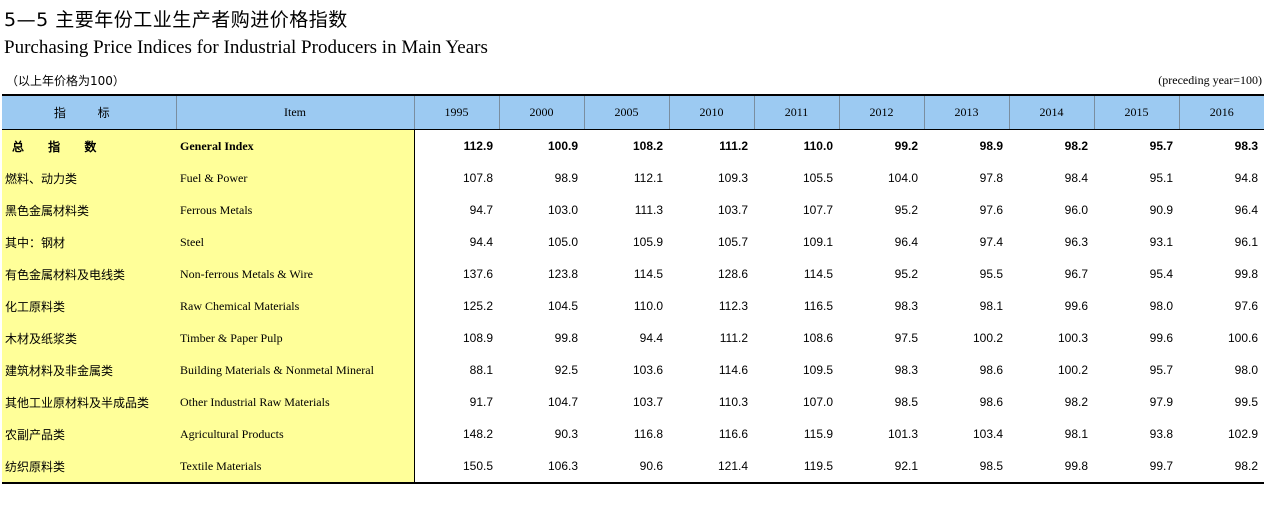  I want to click on value-cell: 114.6, so click(733, 370).